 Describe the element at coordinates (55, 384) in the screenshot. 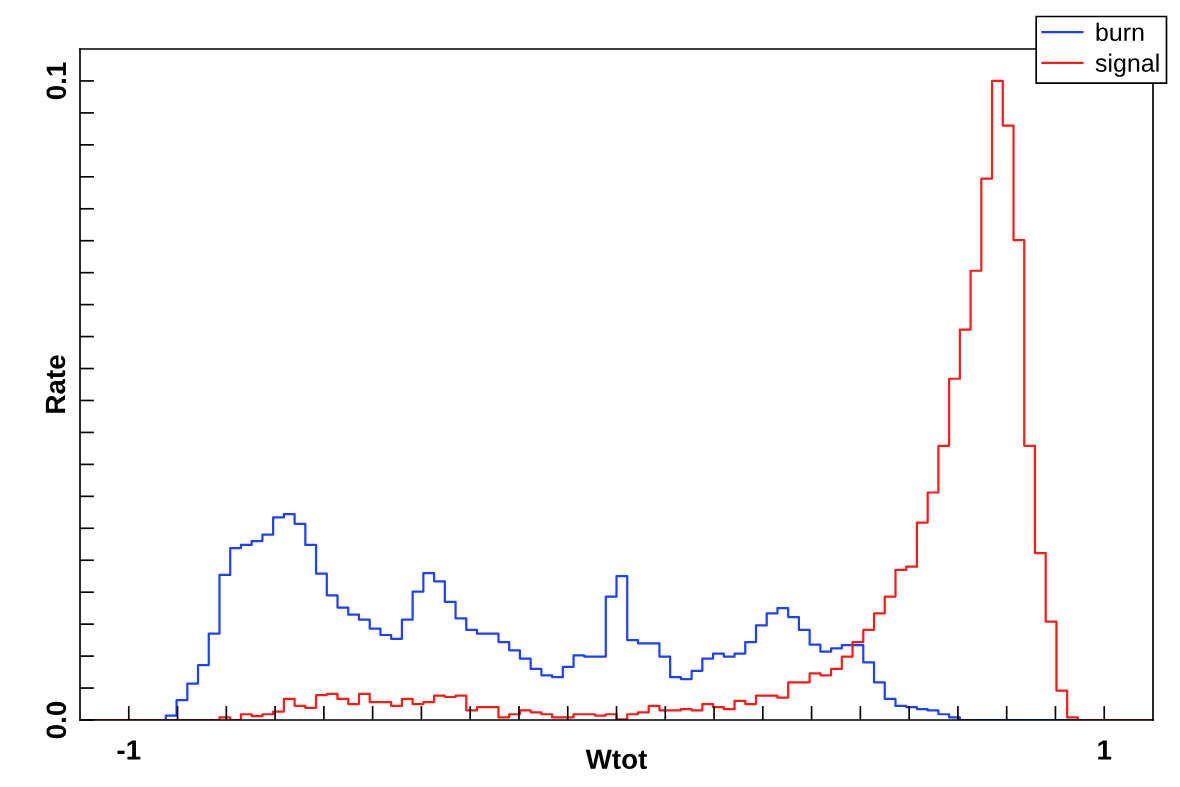

I see `y-axis-title: Rate` at that location.